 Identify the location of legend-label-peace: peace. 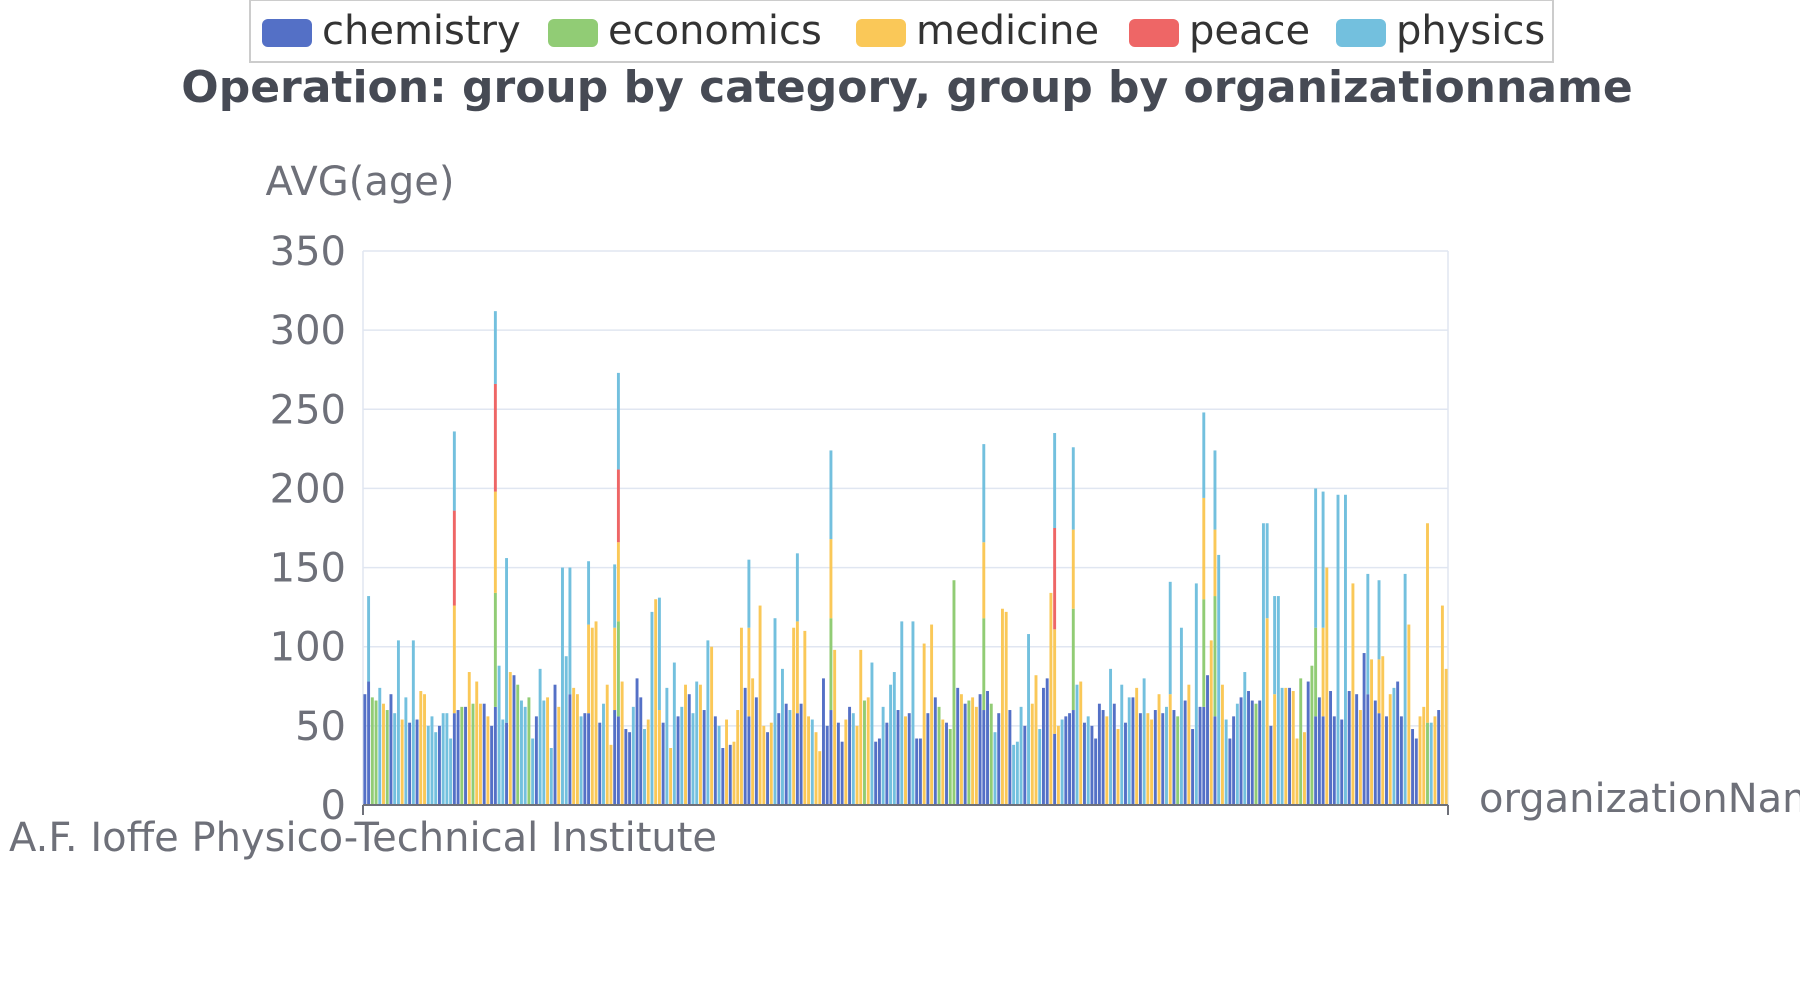
(1249, 31).